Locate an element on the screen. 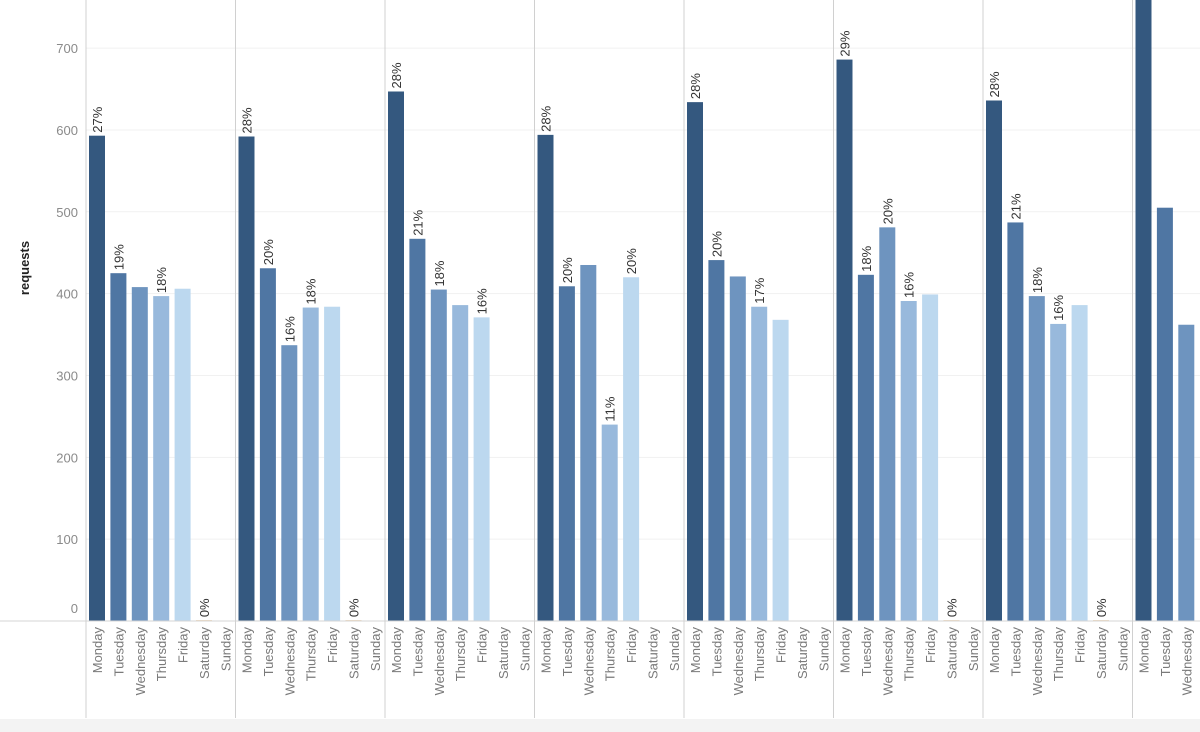 This screenshot has height=732, width=1200. y-tick-label: 700 is located at coordinates (67, 48).